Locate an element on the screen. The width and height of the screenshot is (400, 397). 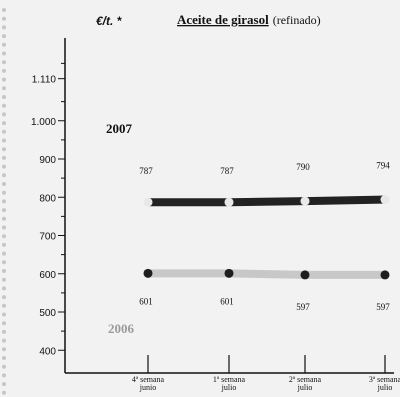
y-tick-label: 1.000 is located at coordinates (43, 122).